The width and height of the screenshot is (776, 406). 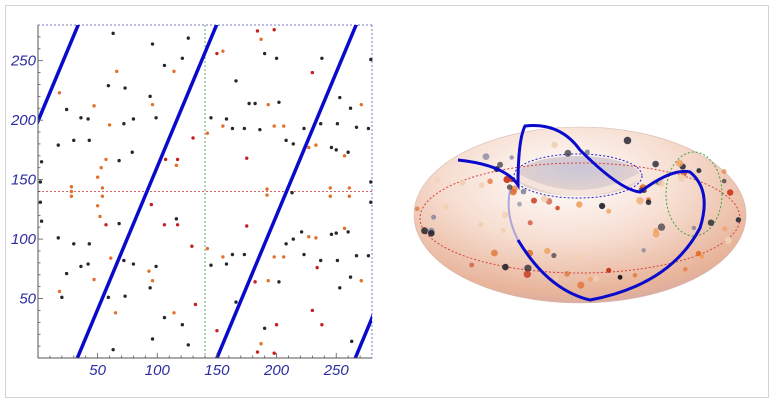 What do you see at coordinates (97, 370) in the screenshot?
I see `x-tick-label: 50` at bounding box center [97, 370].